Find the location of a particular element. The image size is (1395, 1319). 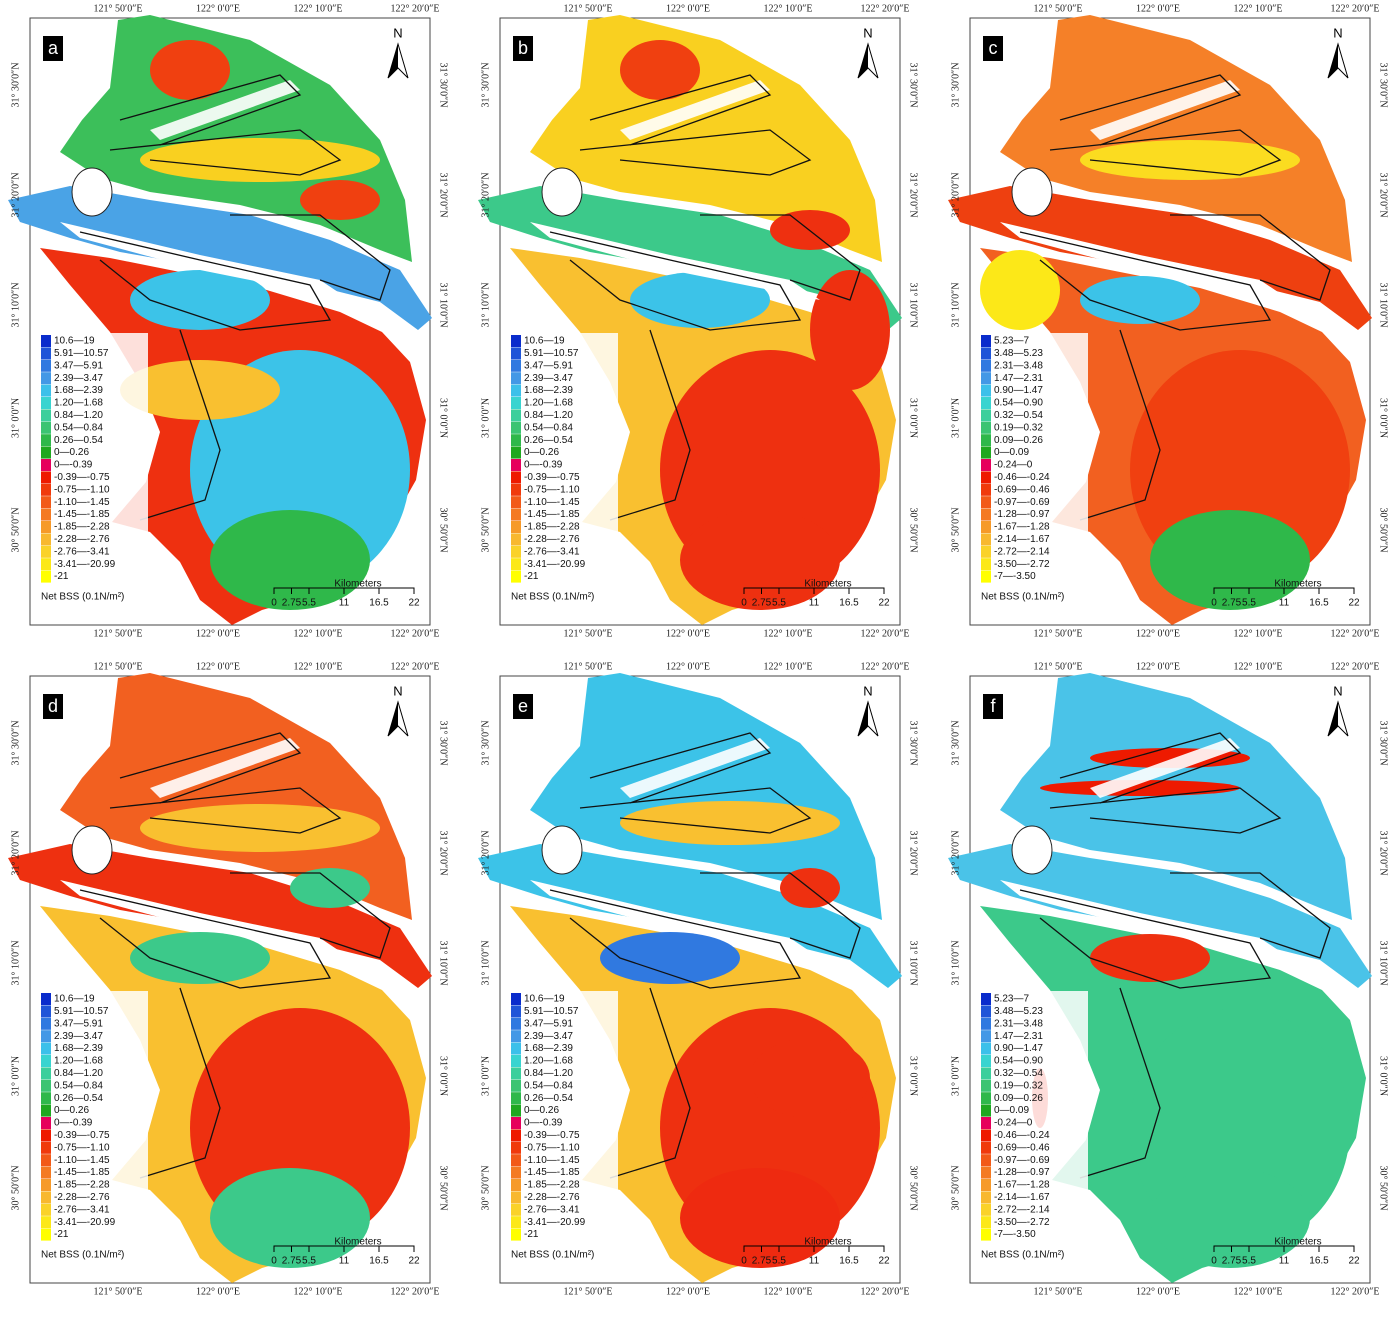

legend-item: 0.19—0.32 is located at coordinates (1018, 1085).